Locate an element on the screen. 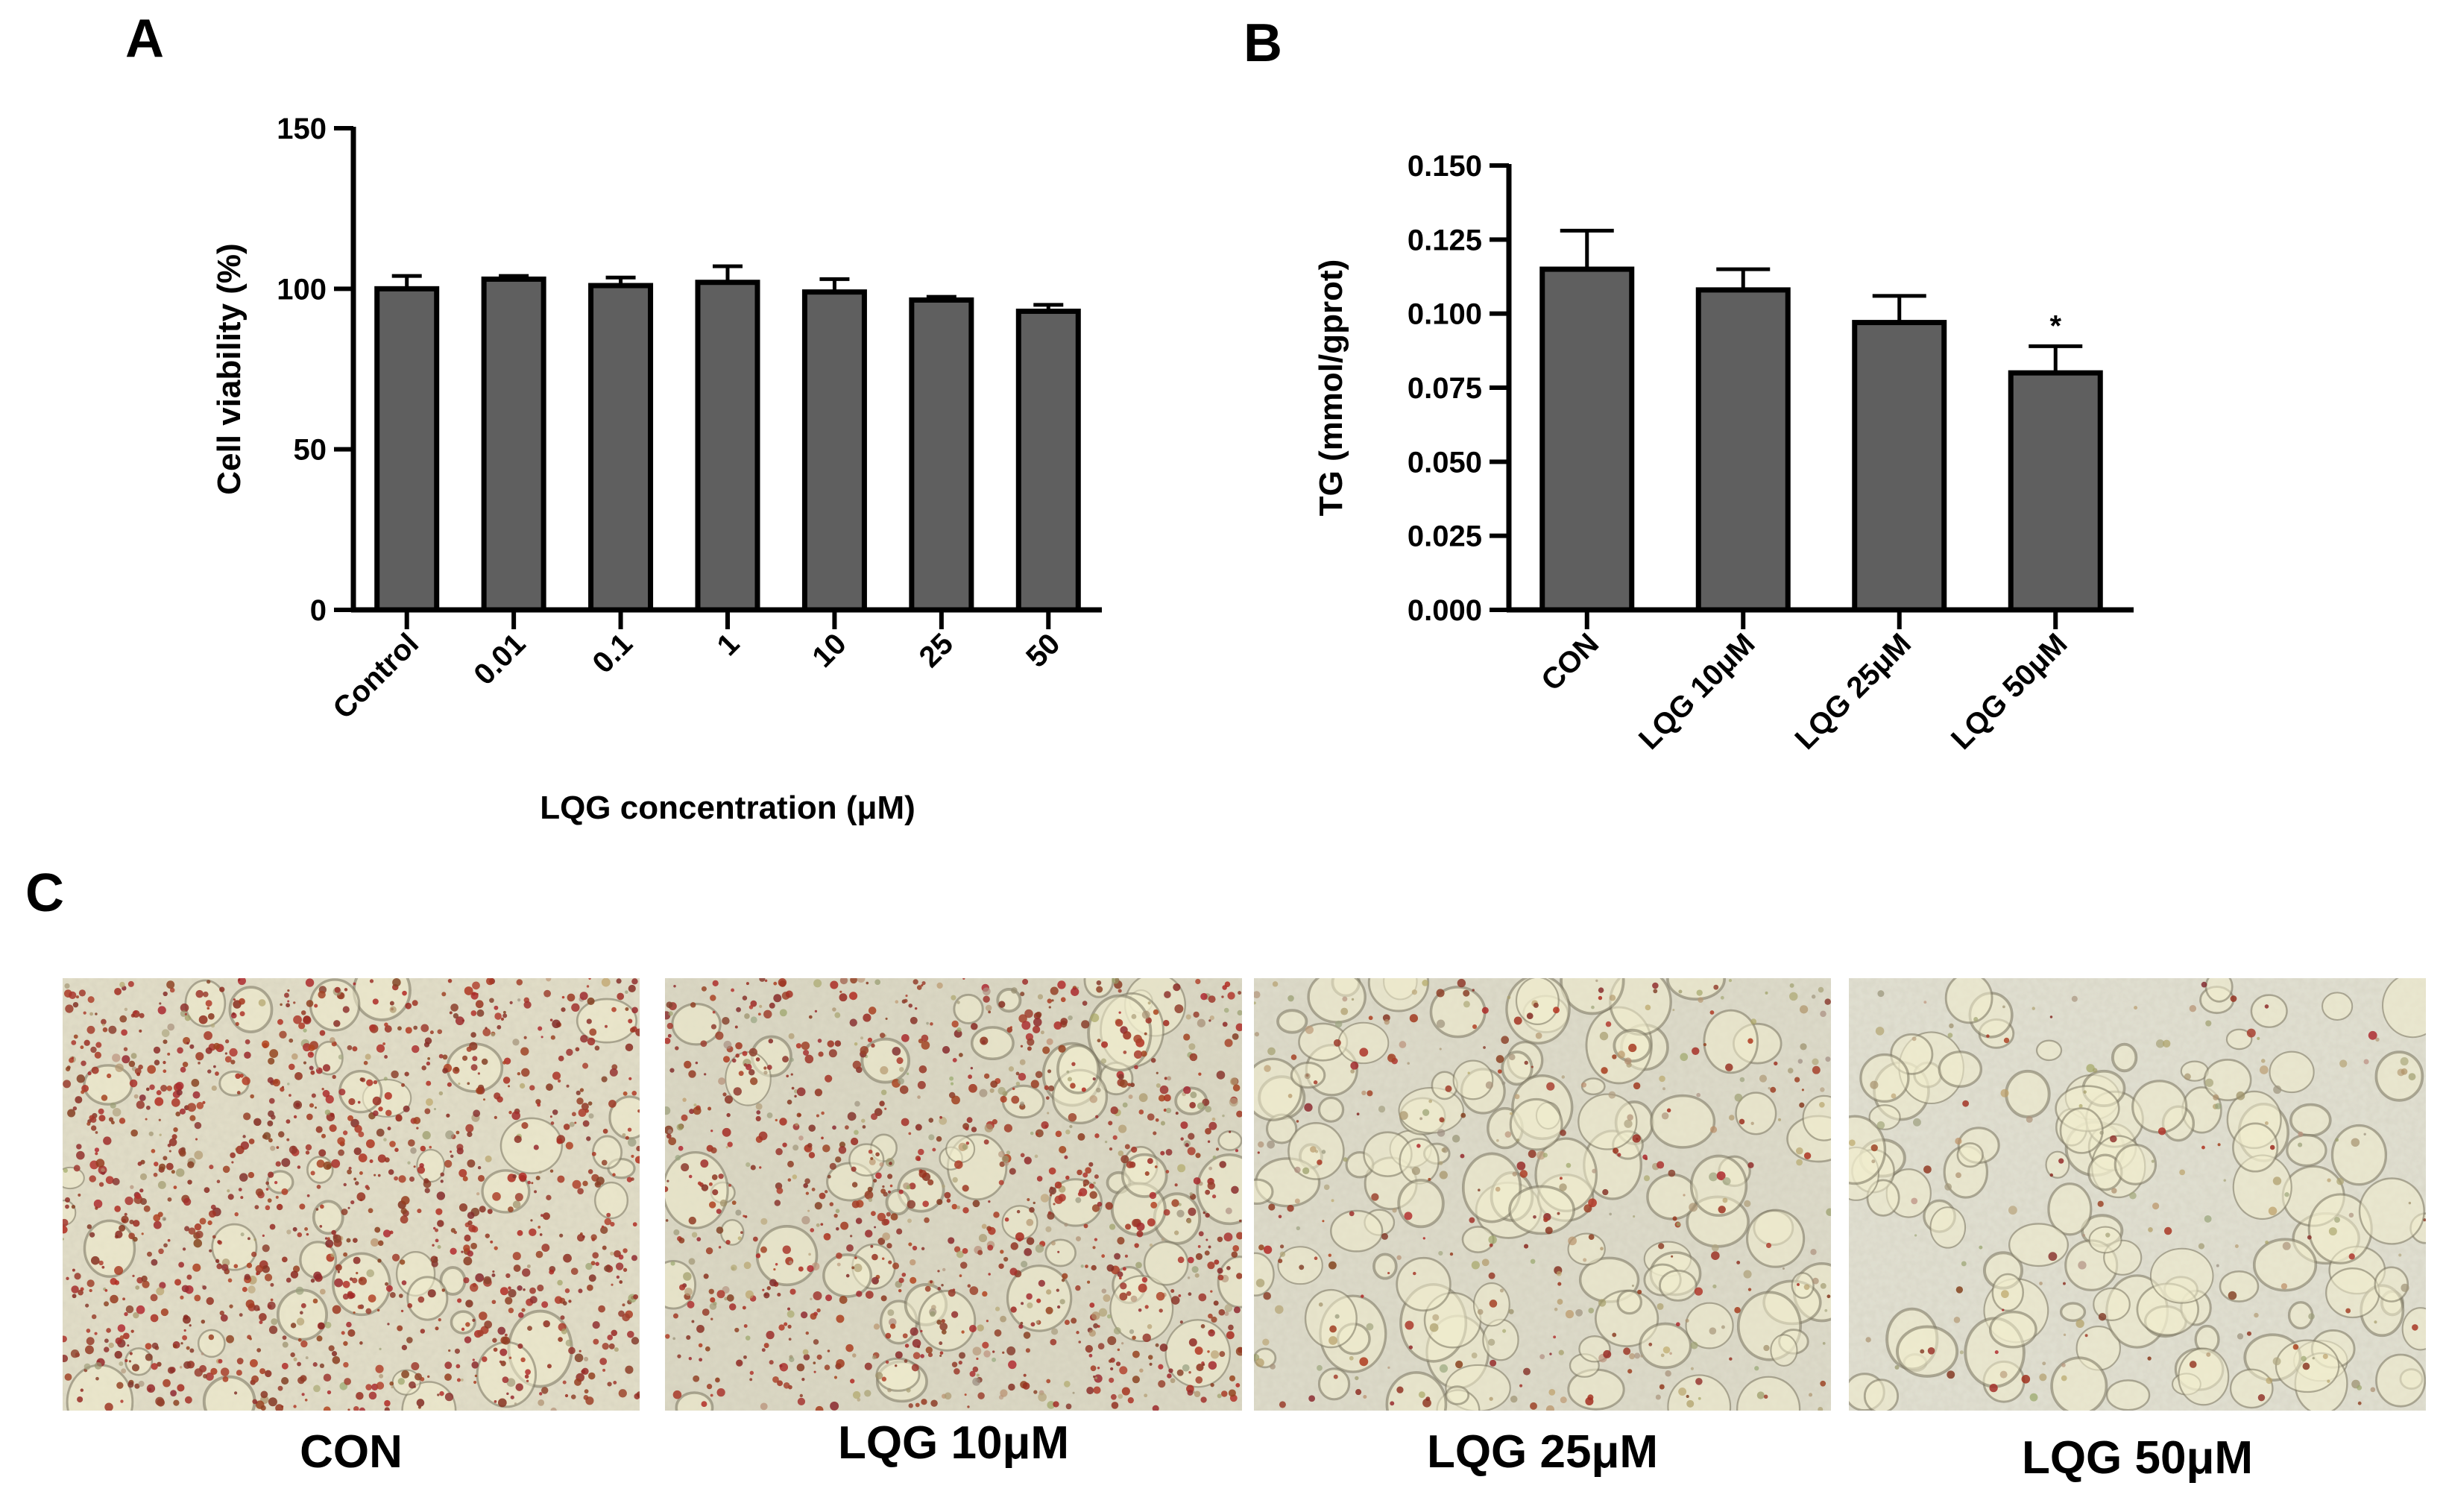 The image size is (2446, 1512). y-tick-label: 0.100 is located at coordinates (1445, 314).